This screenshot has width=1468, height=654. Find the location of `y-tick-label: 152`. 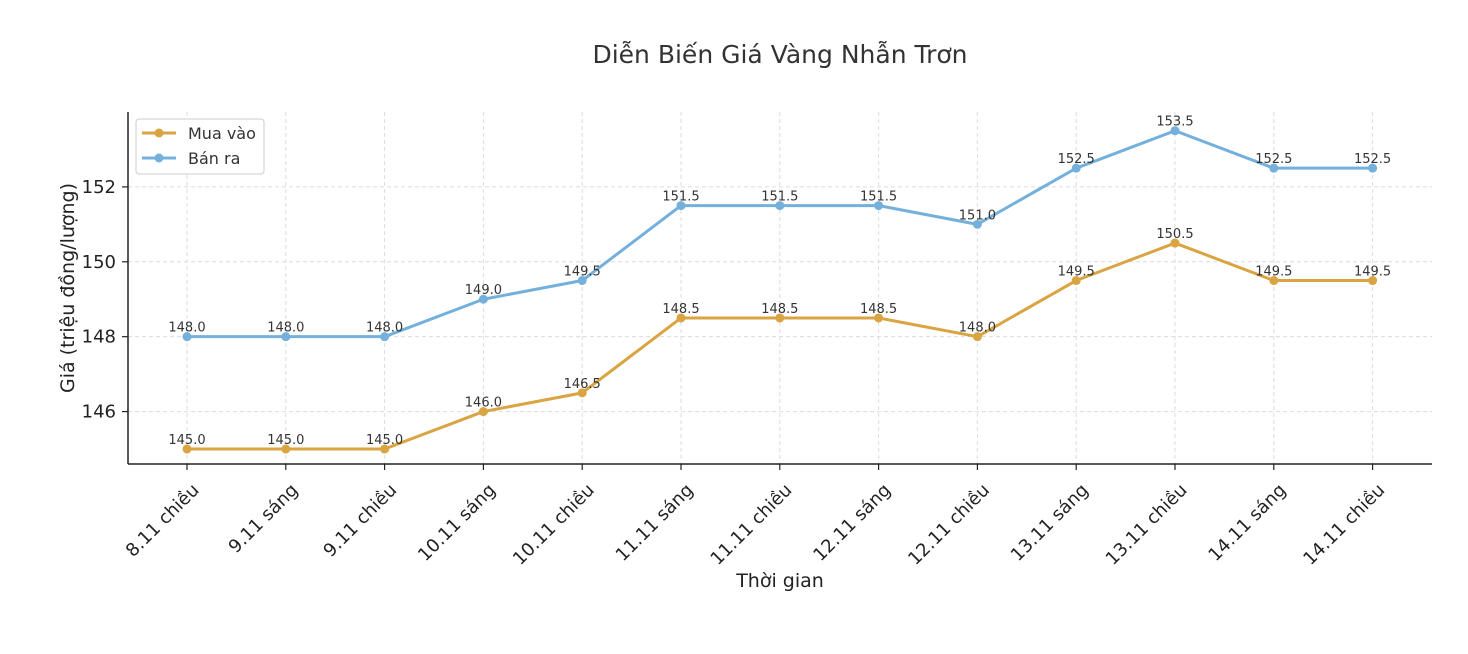

y-tick-label: 152 is located at coordinates (99, 187).